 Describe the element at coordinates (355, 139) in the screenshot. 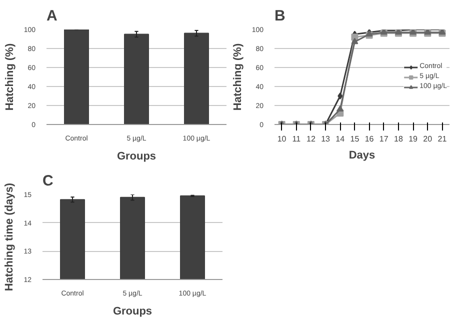

I see `x-tick-label: 15` at that location.